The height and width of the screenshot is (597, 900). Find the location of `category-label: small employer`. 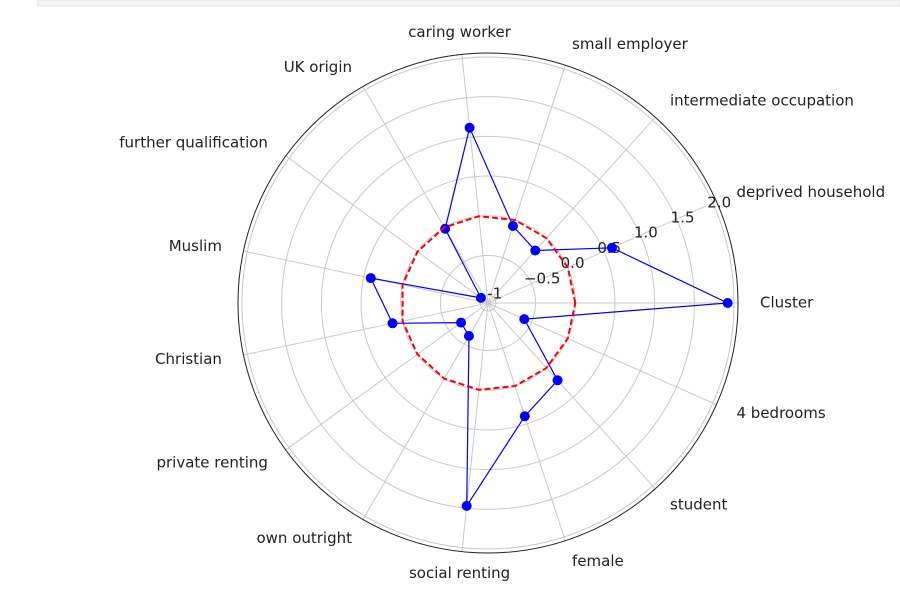

category-label: small employer is located at coordinates (630, 44).